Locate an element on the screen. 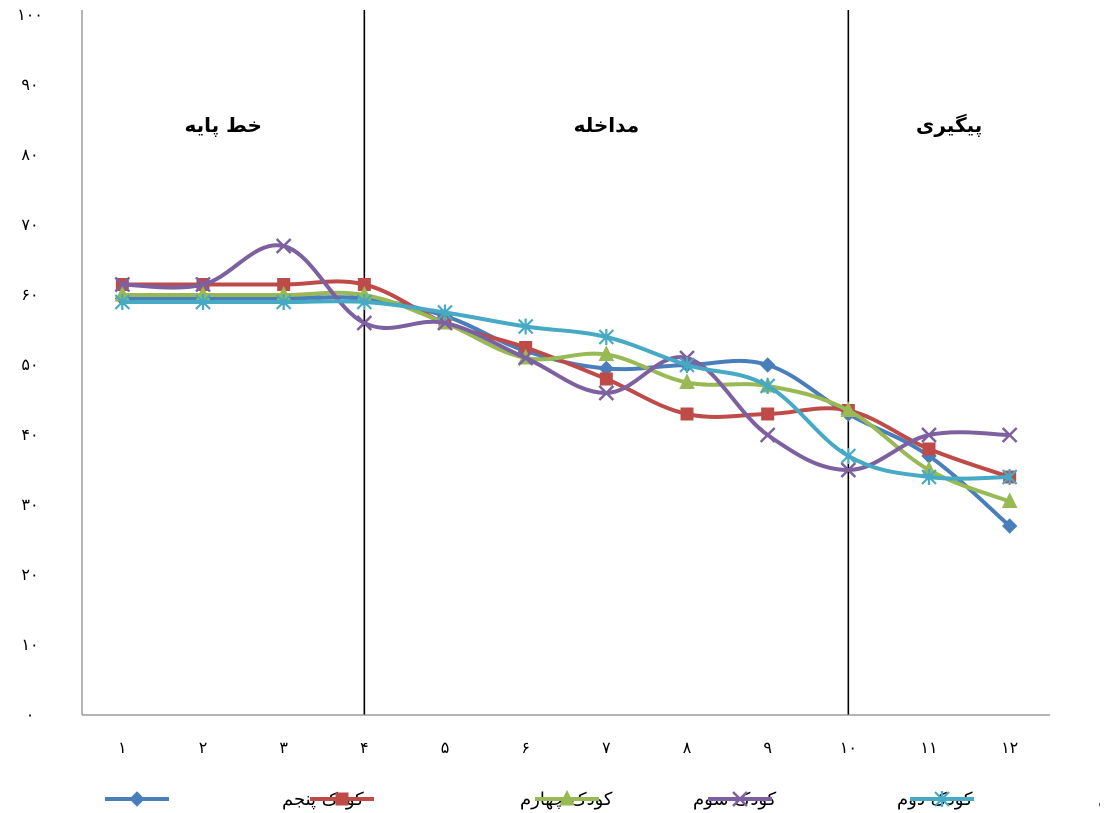  phase-label: مداخله is located at coordinates (607, 125).